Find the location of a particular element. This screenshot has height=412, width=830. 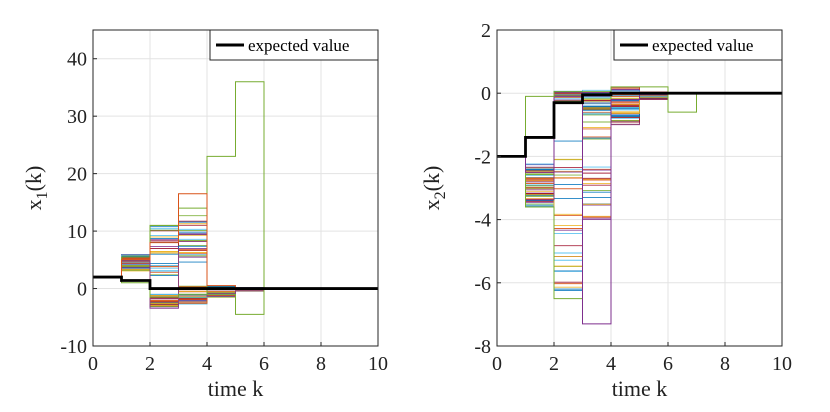

y-tick-label: 10 is located at coordinates (77, 232).